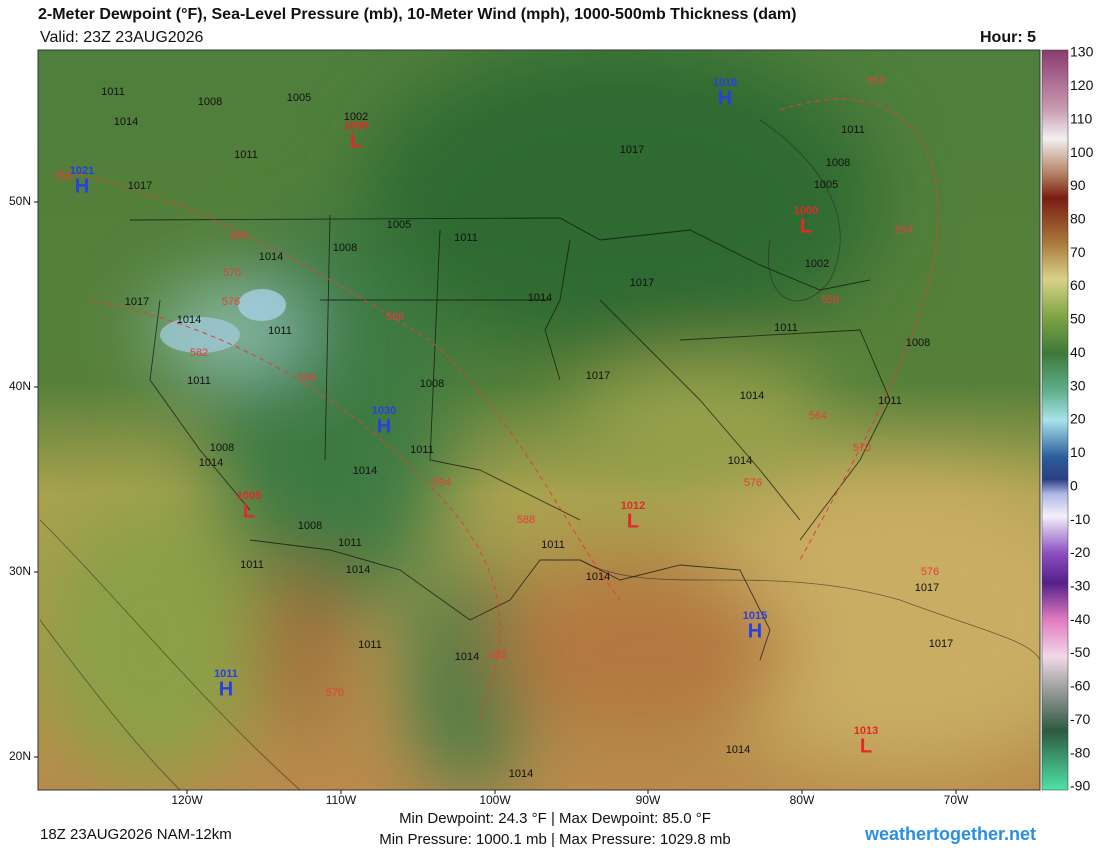 Image resolution: width=1100 pixels, height=850 pixels. I want to click on thickness-label: 558, so click(830, 300).